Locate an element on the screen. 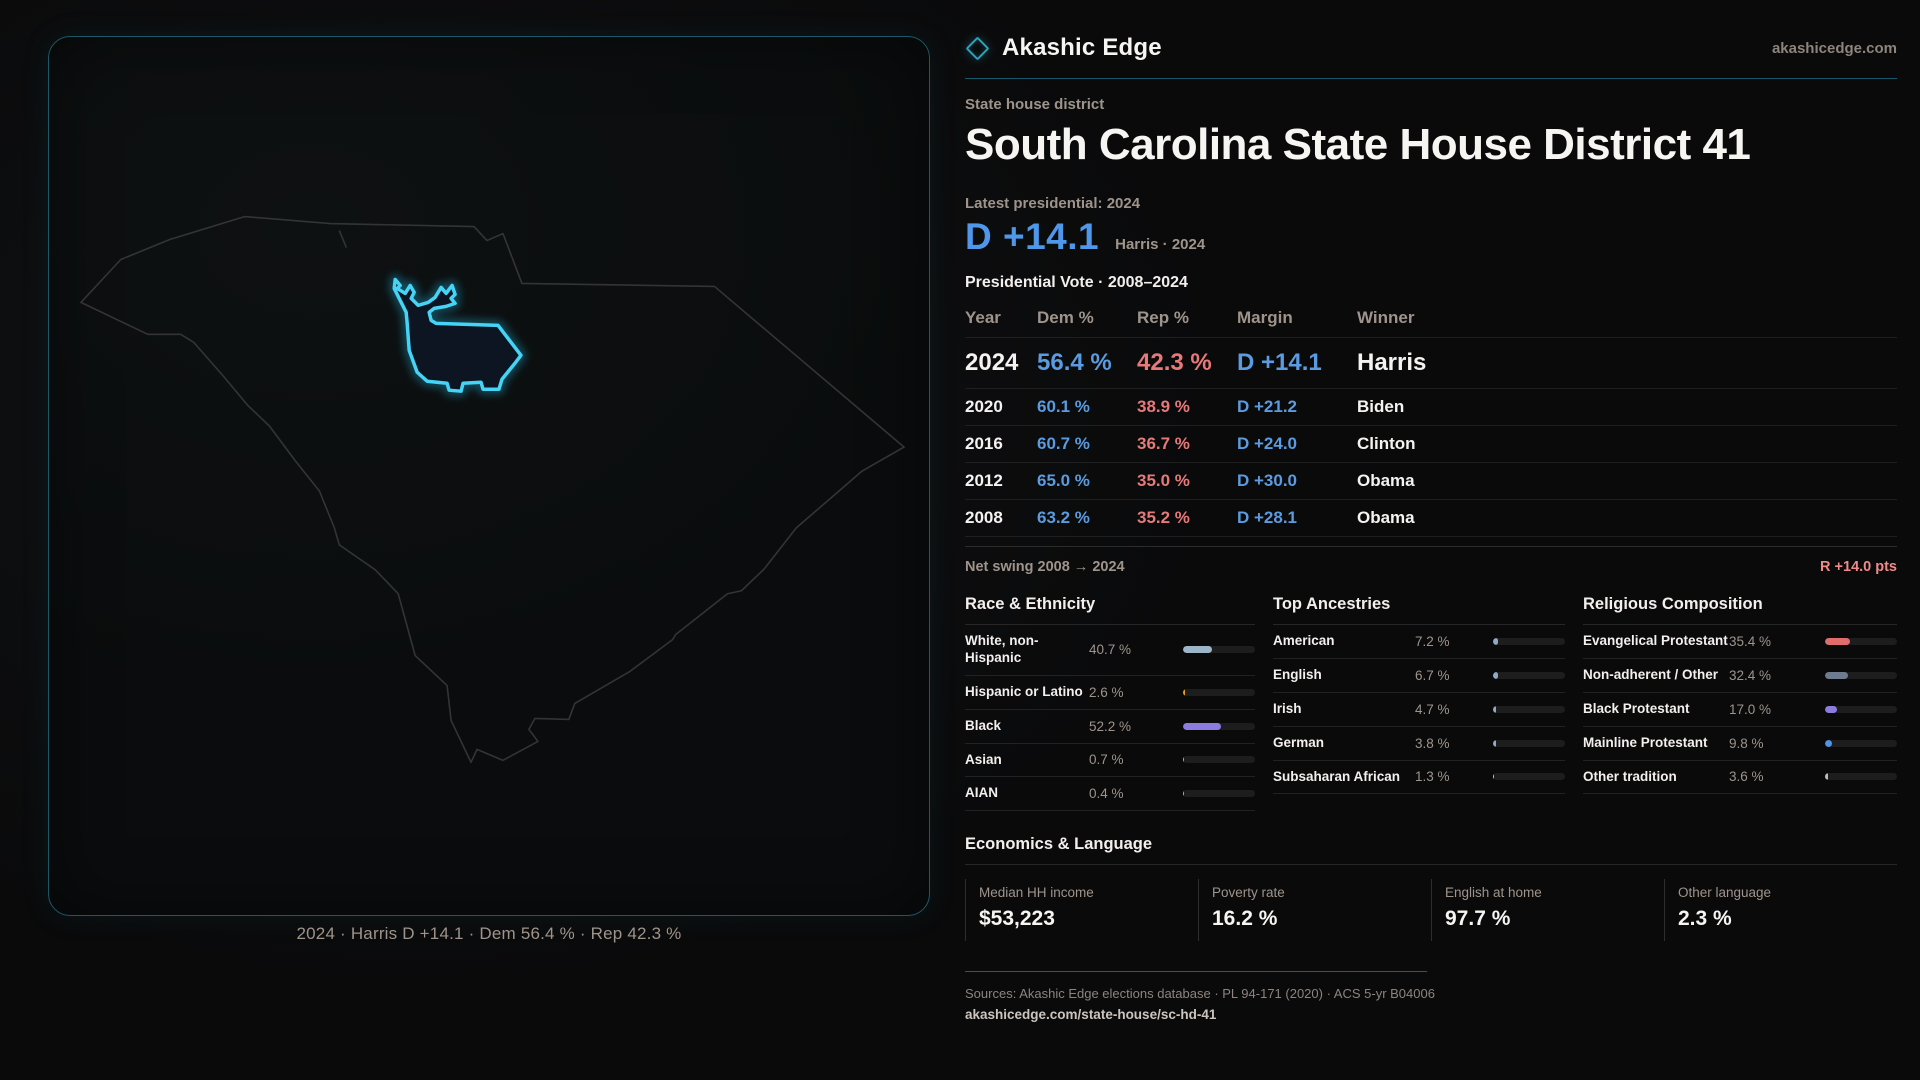 The image size is (1920, 1080). brand-header: Akashic Edge akashicedge.com is located at coordinates (1431, 48).